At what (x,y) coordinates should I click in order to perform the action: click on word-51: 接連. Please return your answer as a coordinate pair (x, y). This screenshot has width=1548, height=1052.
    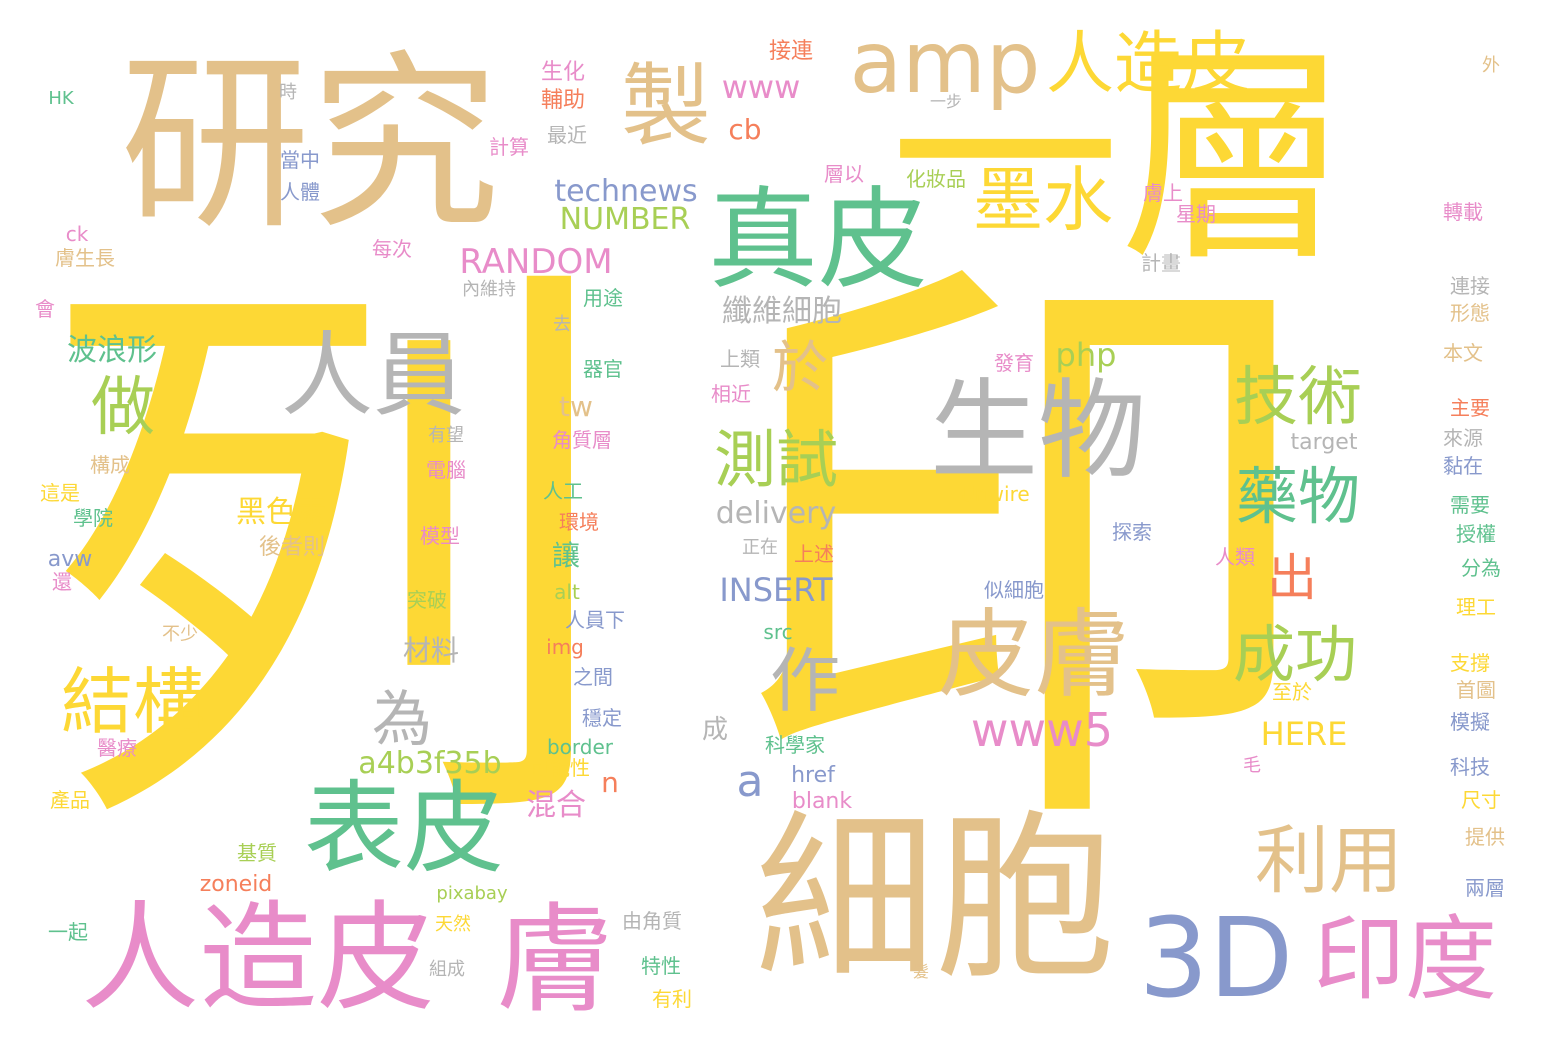
    Looking at the image, I should click on (791, 51).